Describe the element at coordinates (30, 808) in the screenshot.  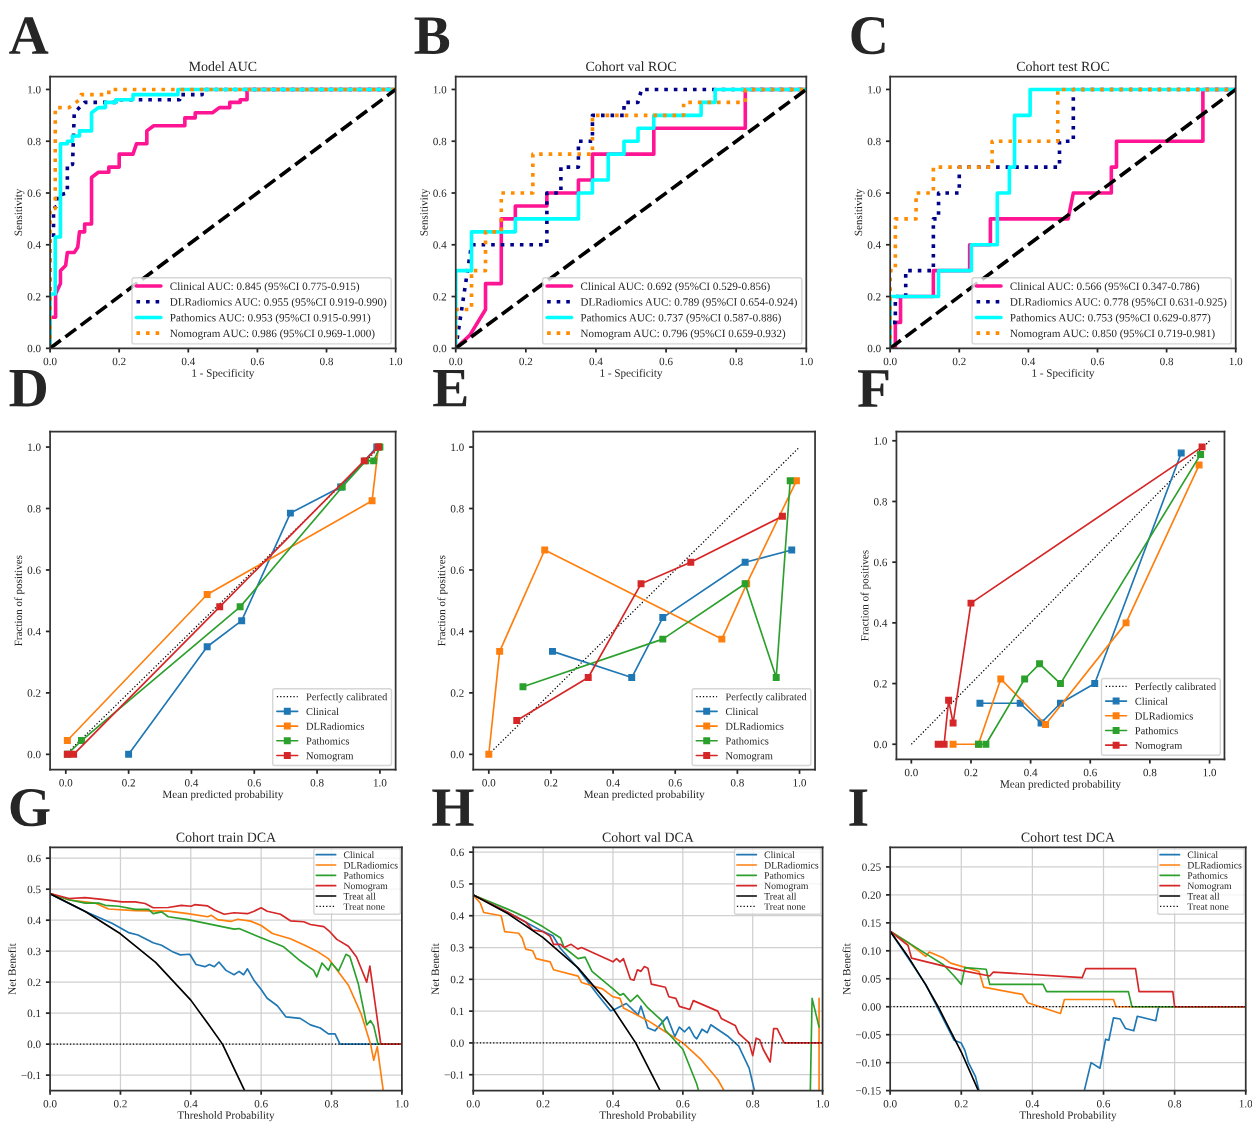
I see `text: G` at that location.